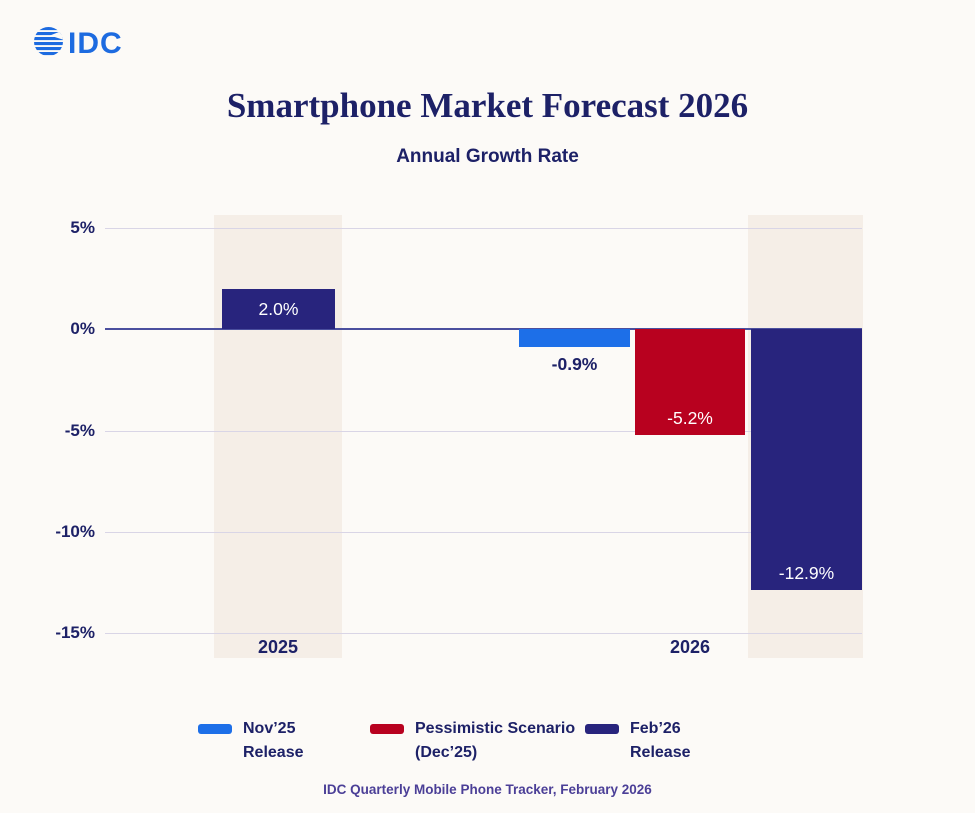  What do you see at coordinates (278, 436) in the screenshot?
I see `highlight-band` at bounding box center [278, 436].